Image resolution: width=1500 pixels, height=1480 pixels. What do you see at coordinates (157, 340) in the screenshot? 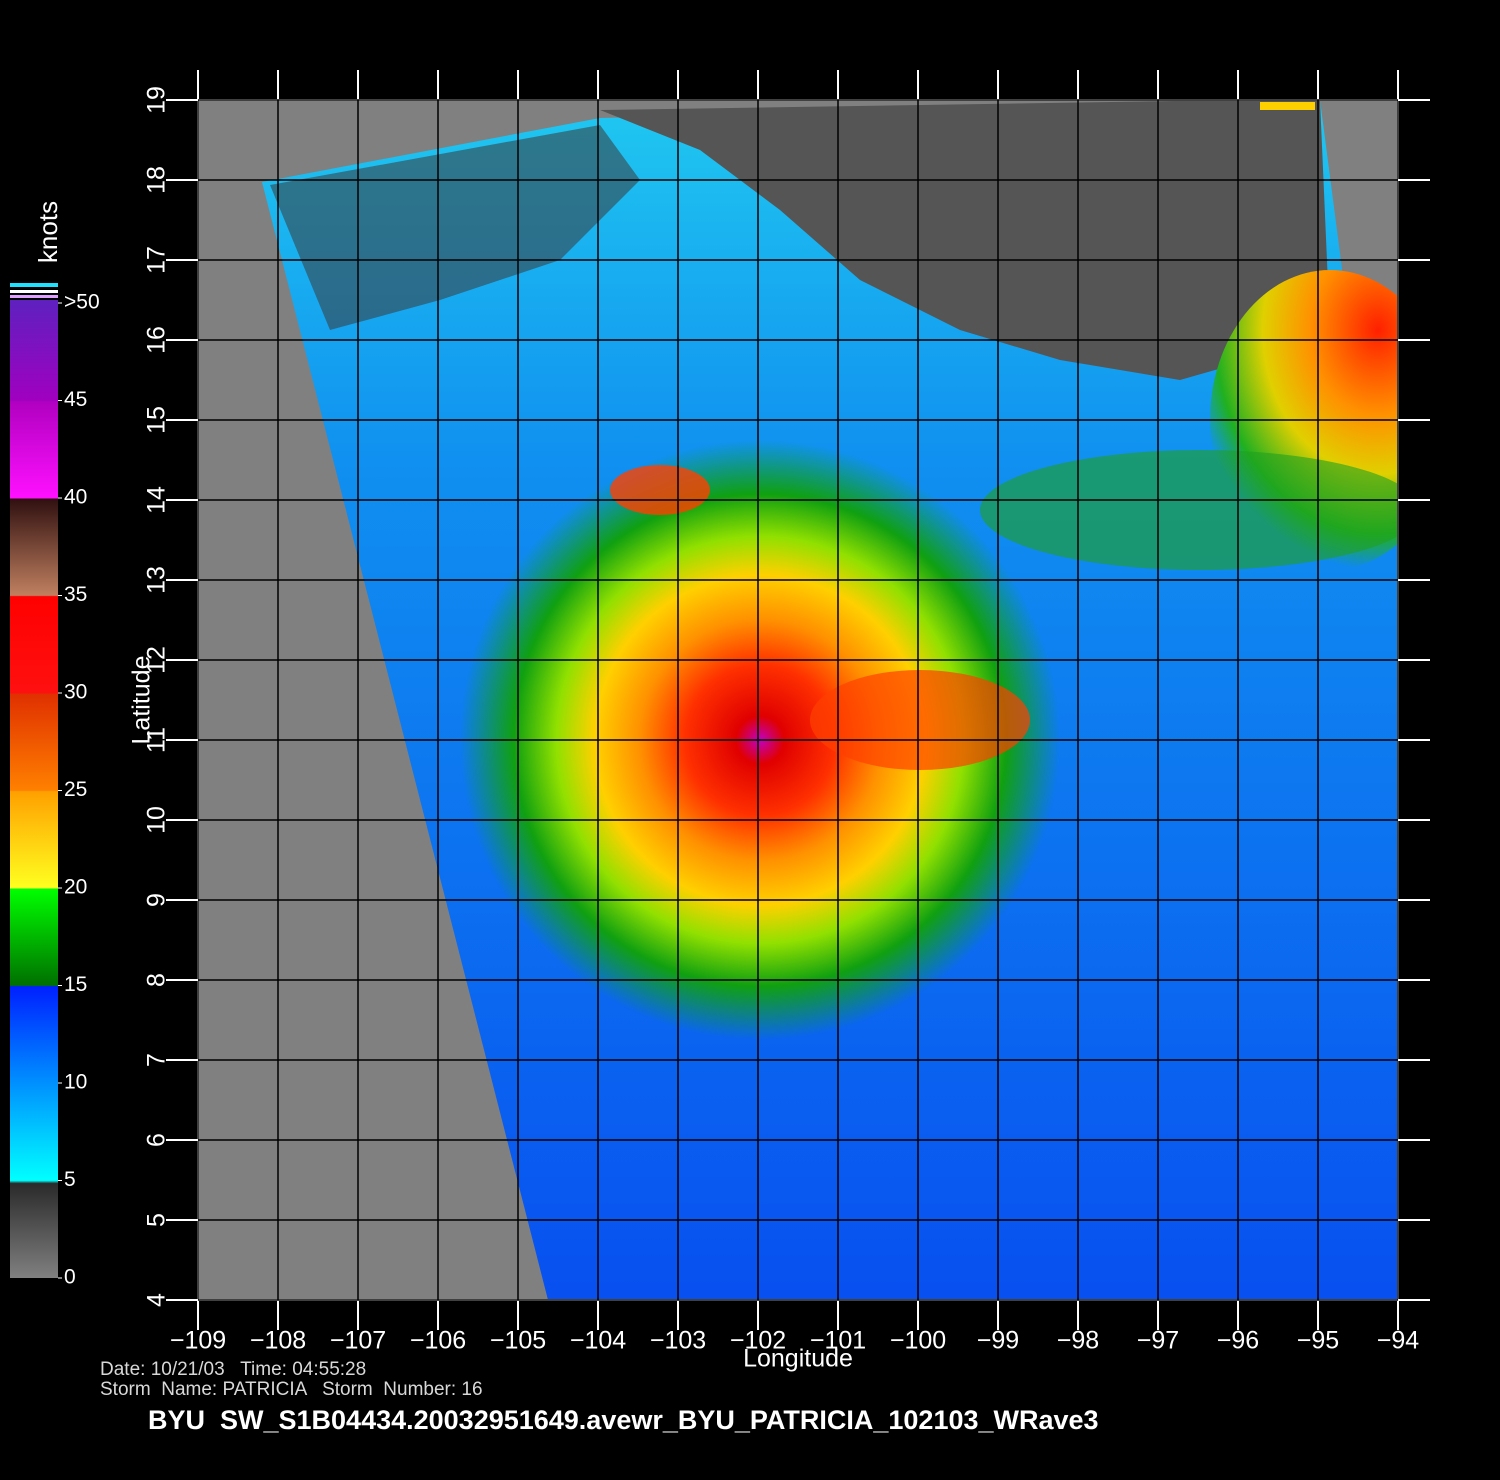
I see `y-tick-label: 16` at bounding box center [157, 340].